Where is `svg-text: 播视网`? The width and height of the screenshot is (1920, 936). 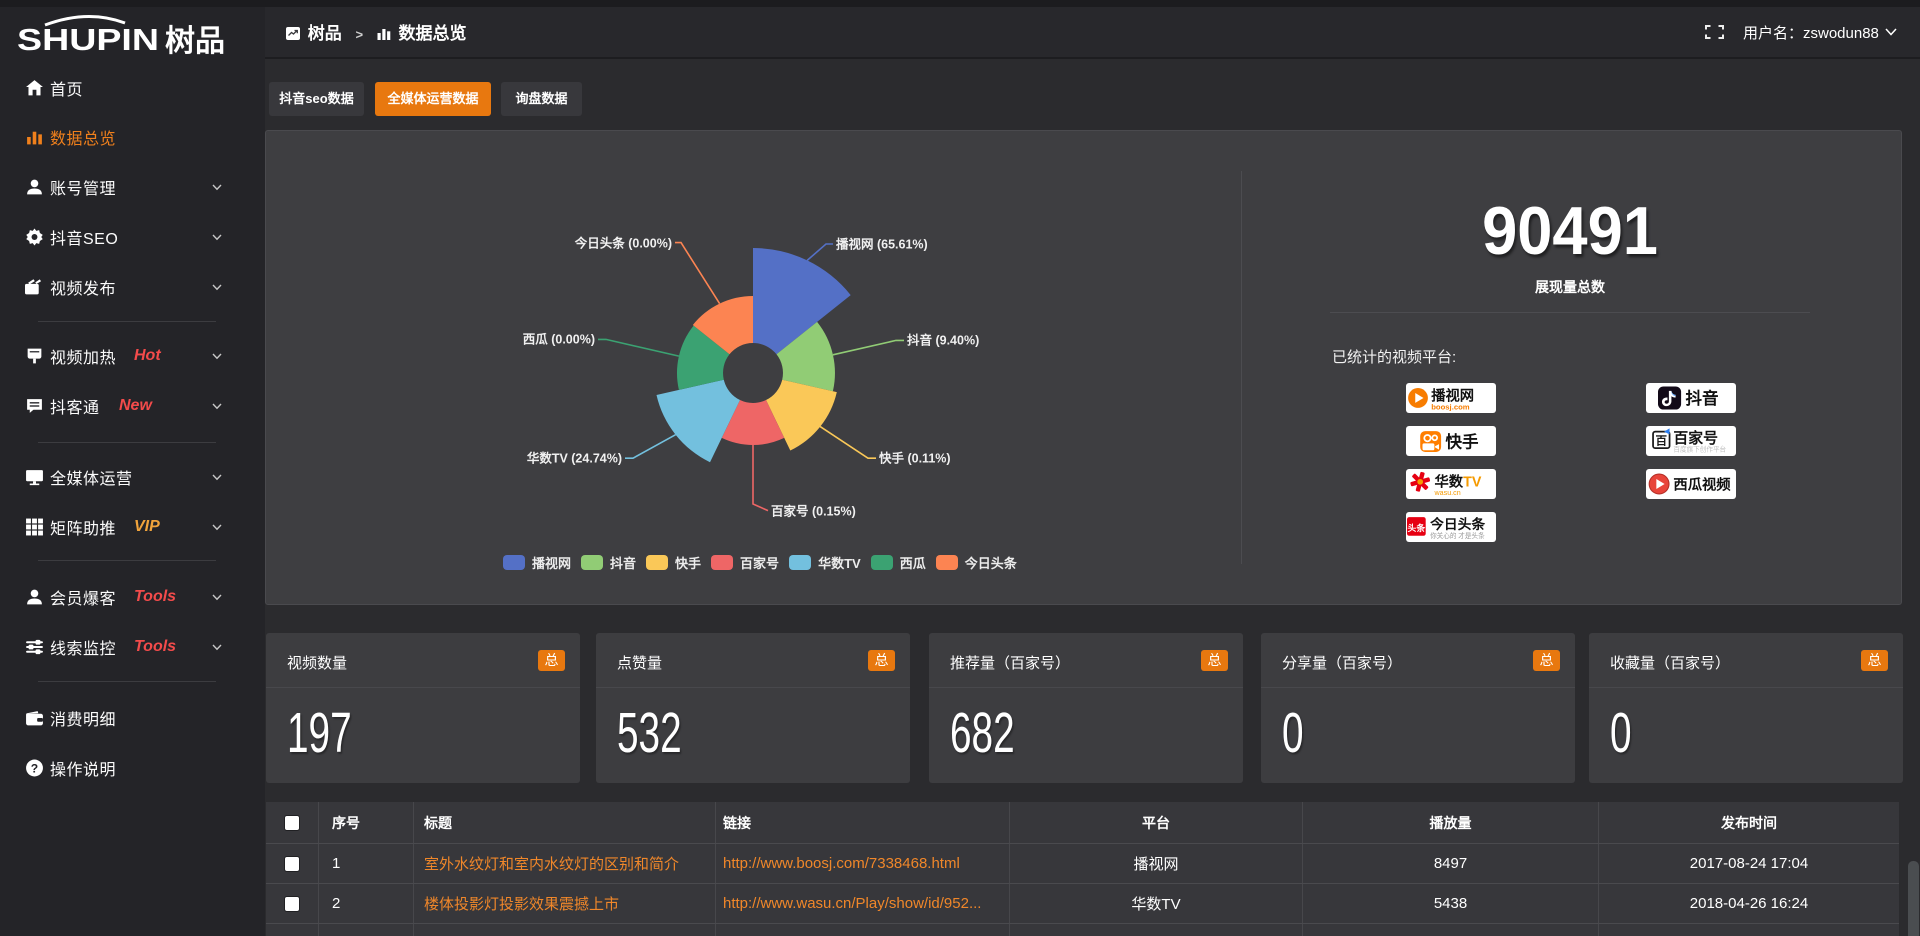 svg-text: 播视网 is located at coordinates (1452, 395).